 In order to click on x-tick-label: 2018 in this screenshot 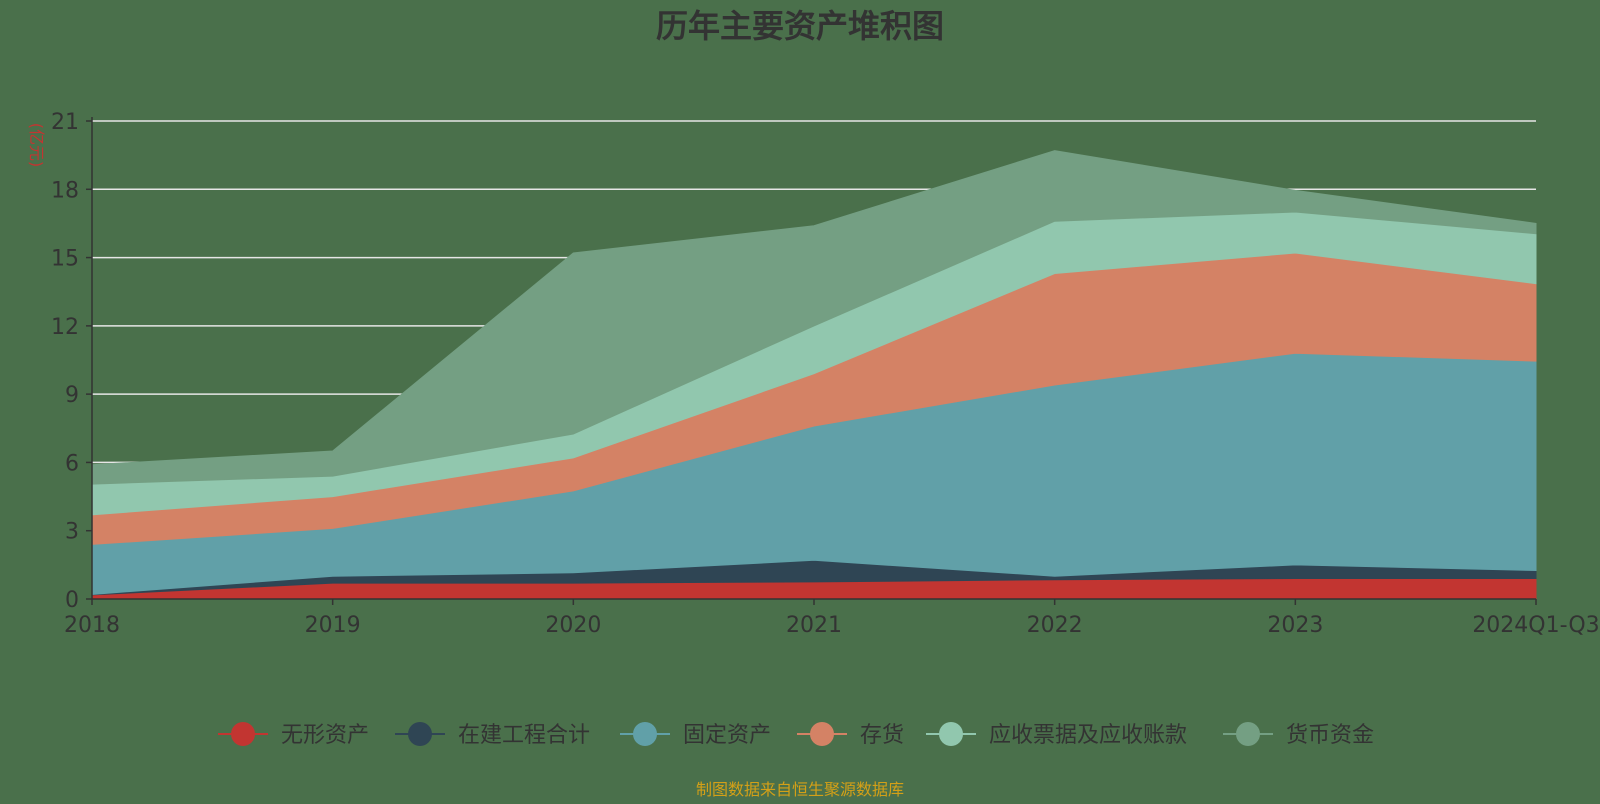, I will do `click(92, 625)`.